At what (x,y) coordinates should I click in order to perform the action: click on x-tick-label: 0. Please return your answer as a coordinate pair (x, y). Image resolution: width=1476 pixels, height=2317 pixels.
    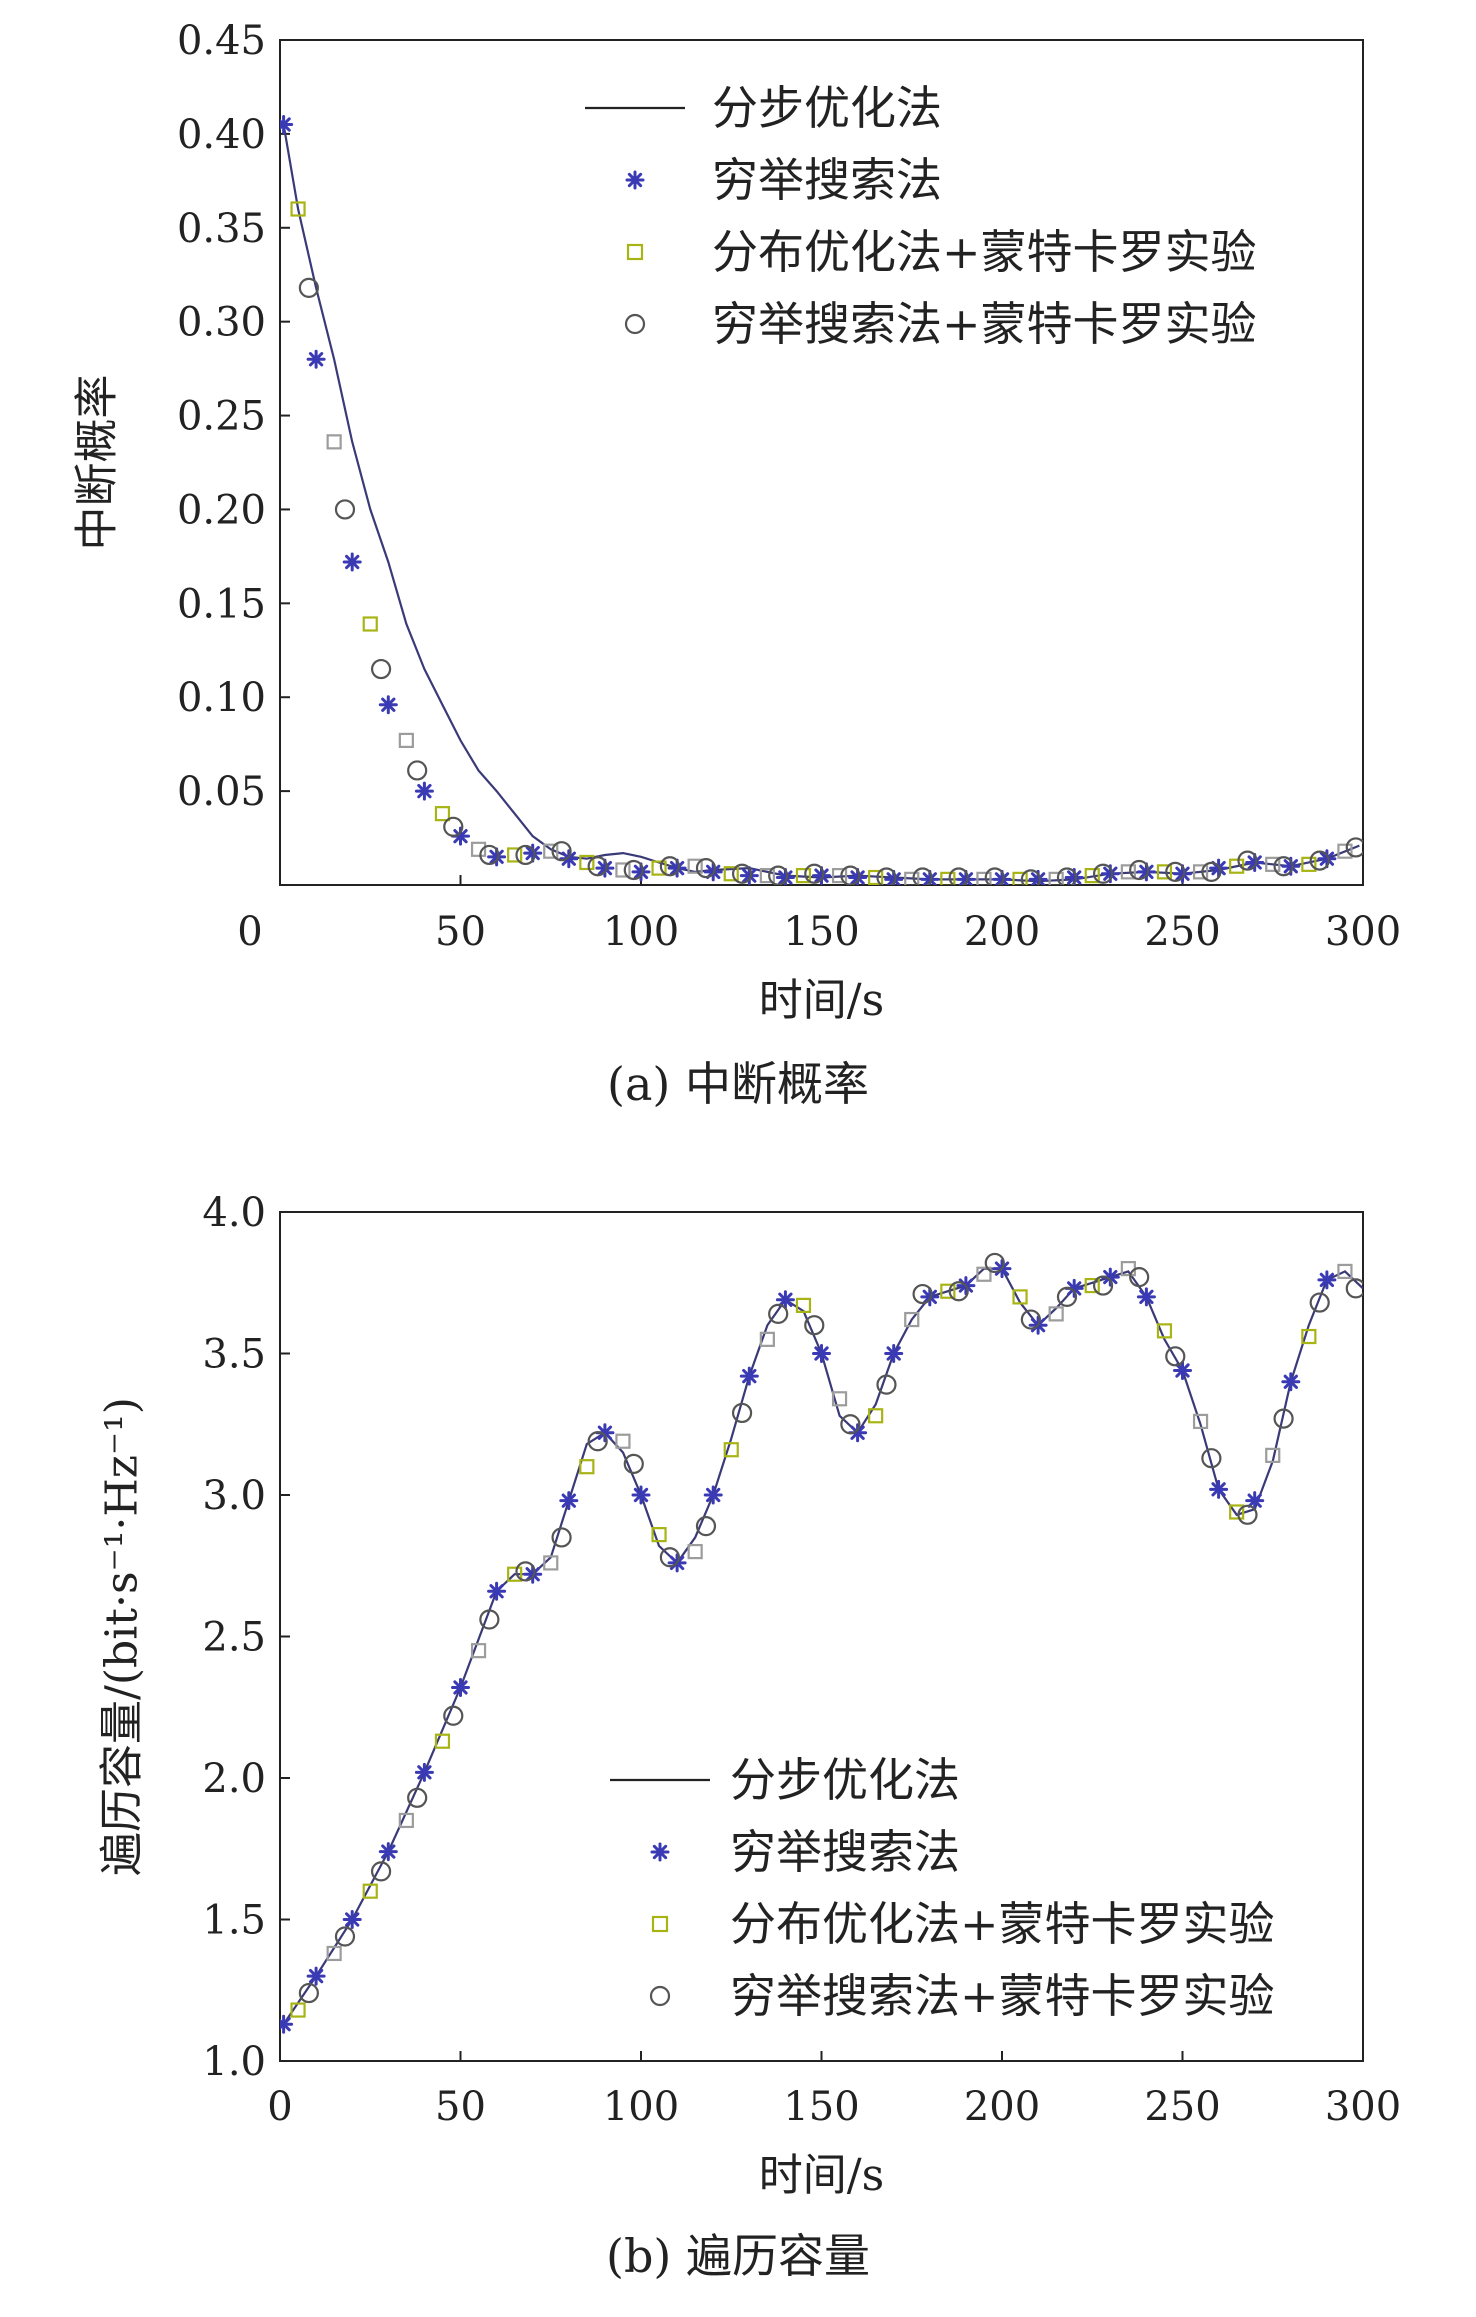
    Looking at the image, I should click on (279, 2107).